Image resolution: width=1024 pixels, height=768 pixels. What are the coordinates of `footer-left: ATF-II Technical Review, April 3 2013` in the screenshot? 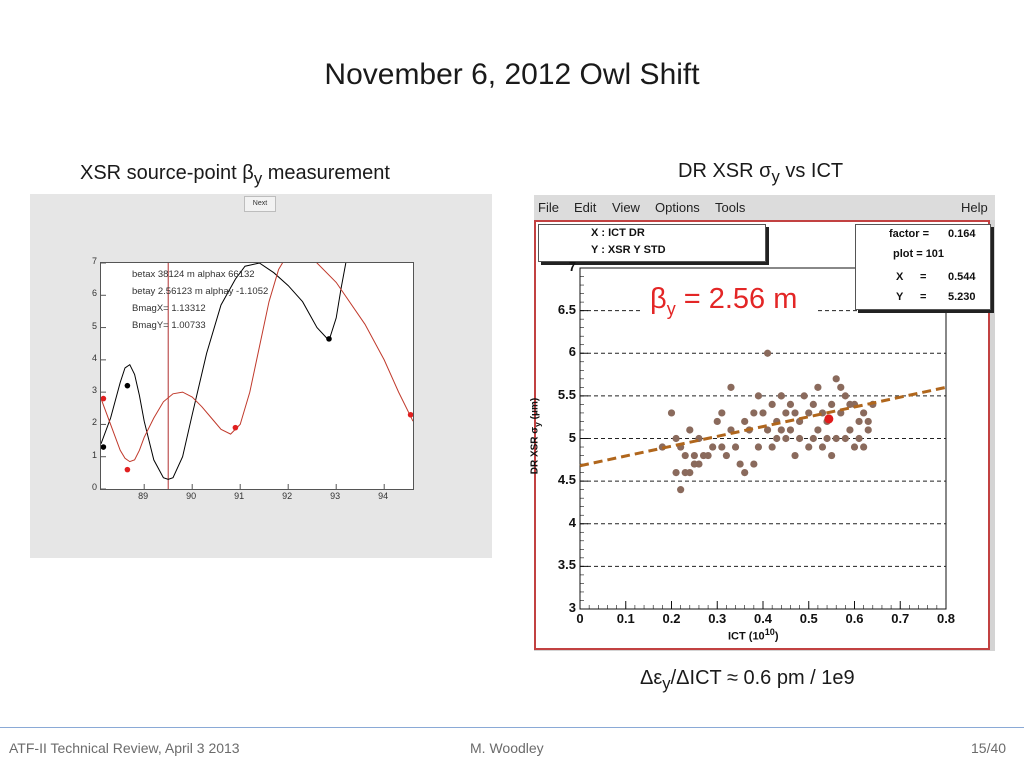 It's located at (124, 748).